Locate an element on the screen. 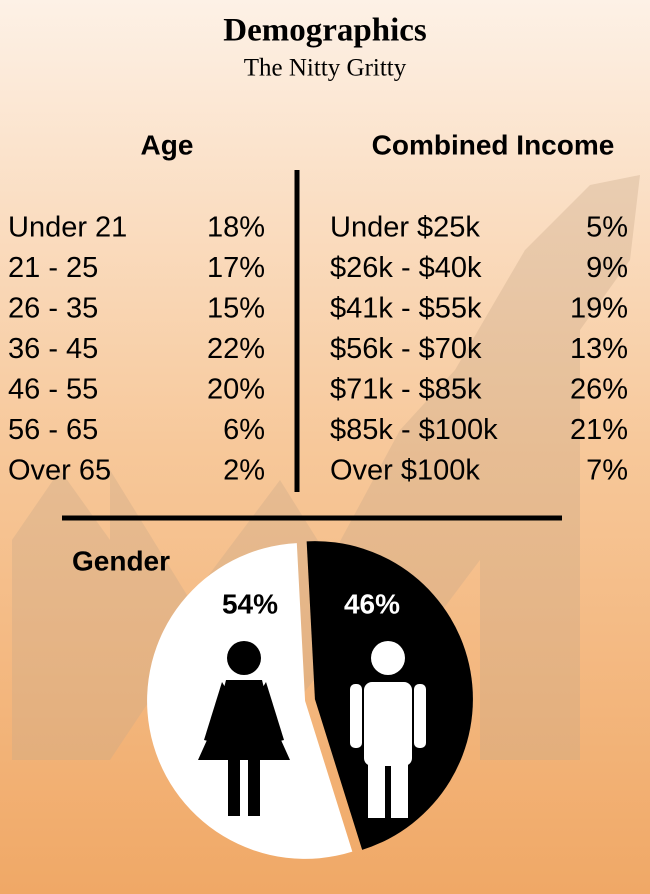 The width and height of the screenshot is (650, 894). row-label: $41k - $55k is located at coordinates (406, 309).